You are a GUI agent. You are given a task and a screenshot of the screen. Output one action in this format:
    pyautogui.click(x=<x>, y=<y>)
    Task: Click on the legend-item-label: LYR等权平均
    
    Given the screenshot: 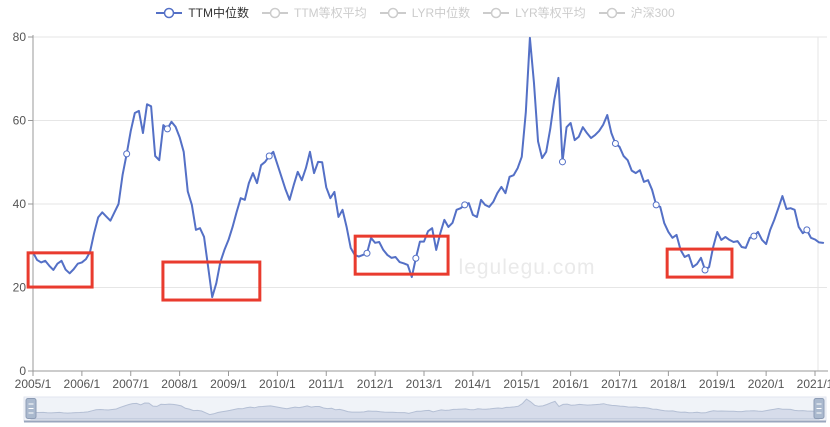 What is the action you would take?
    pyautogui.click(x=550, y=13)
    